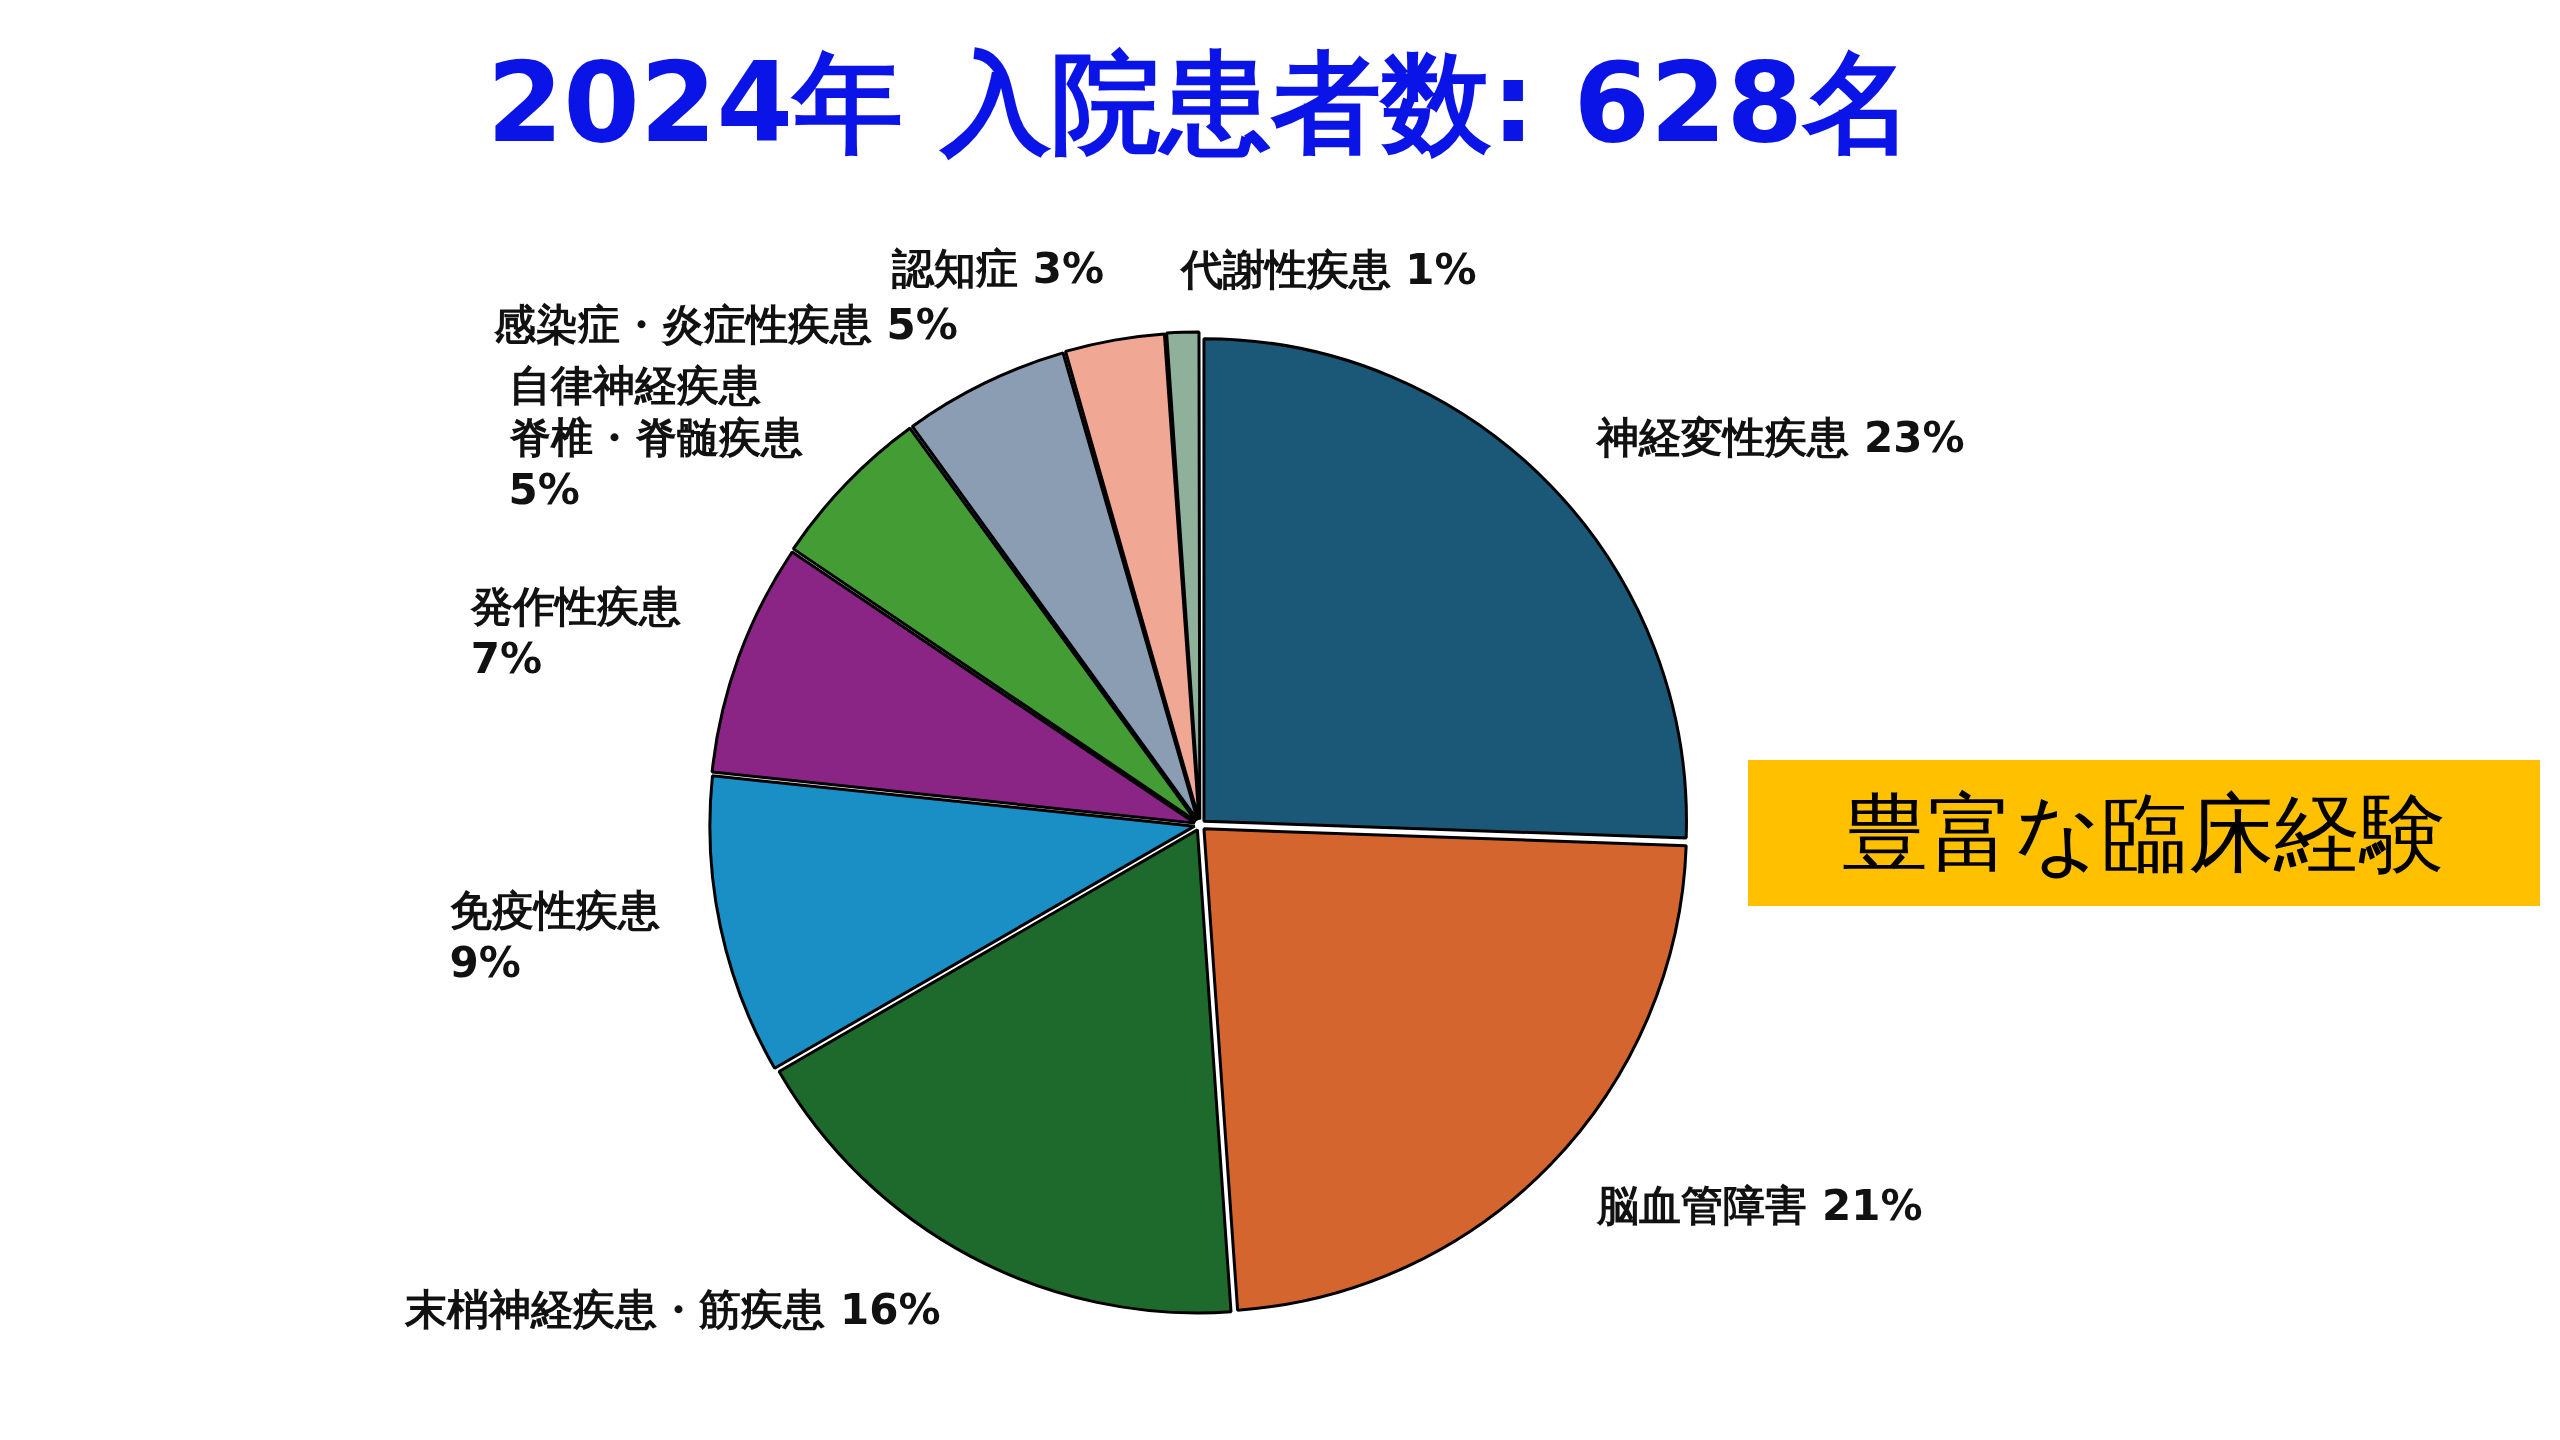  Describe the element at coordinates (1759, 1205) in the screenshot. I see `slice-label: 脳血管障害 21%` at that location.